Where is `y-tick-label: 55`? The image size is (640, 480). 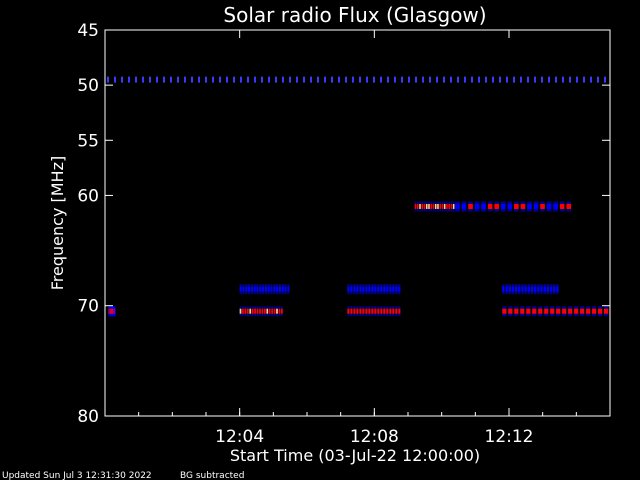
y-tick-label: 55 is located at coordinates (88, 141).